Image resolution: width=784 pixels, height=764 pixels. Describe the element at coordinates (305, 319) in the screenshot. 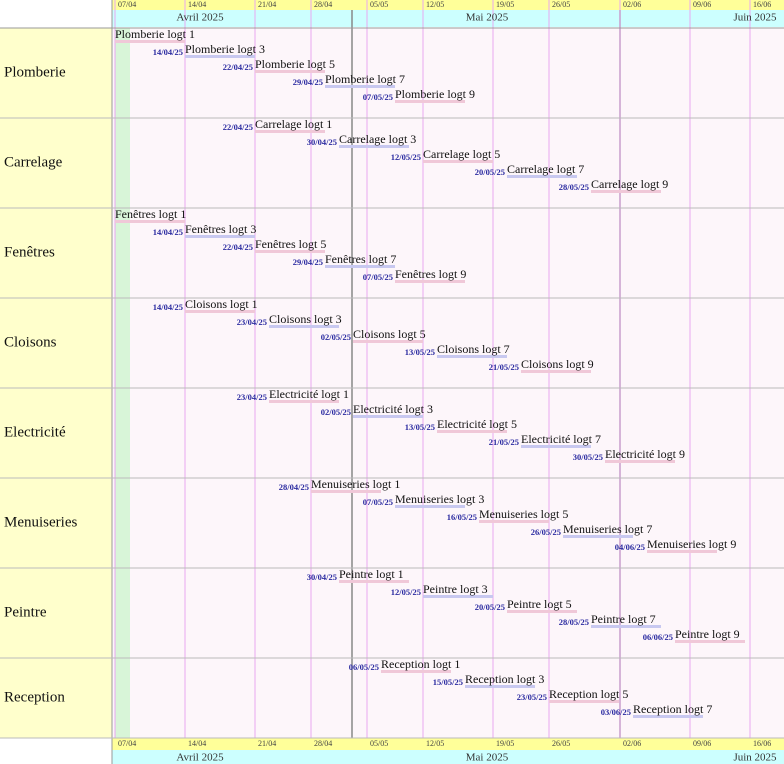

I see `task-name: Cloisons logt 3` at that location.